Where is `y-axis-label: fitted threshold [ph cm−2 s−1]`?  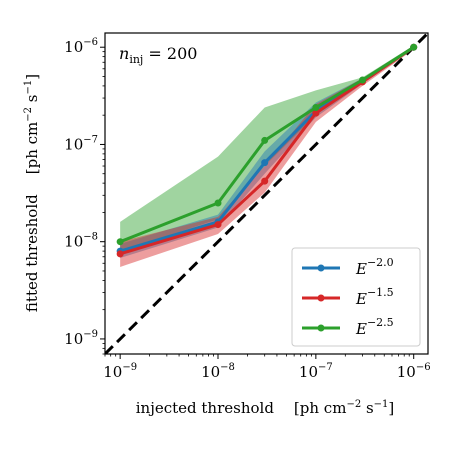
y-axis-label: fitted threshold [ph cm−2 s−1] is located at coordinates (32, 193).